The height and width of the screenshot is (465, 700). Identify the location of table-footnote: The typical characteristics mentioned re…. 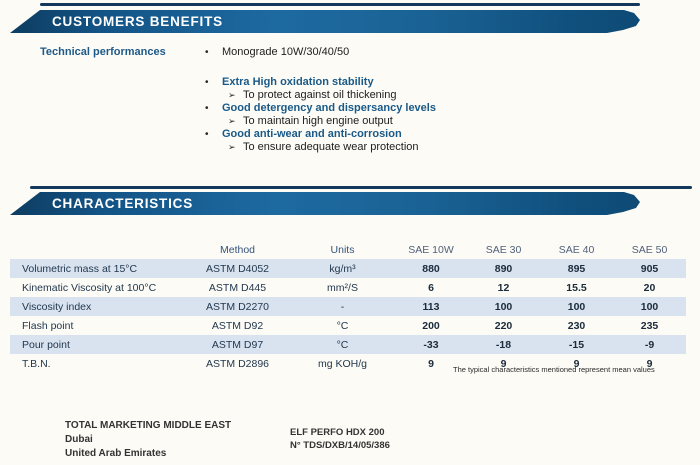
(554, 369).